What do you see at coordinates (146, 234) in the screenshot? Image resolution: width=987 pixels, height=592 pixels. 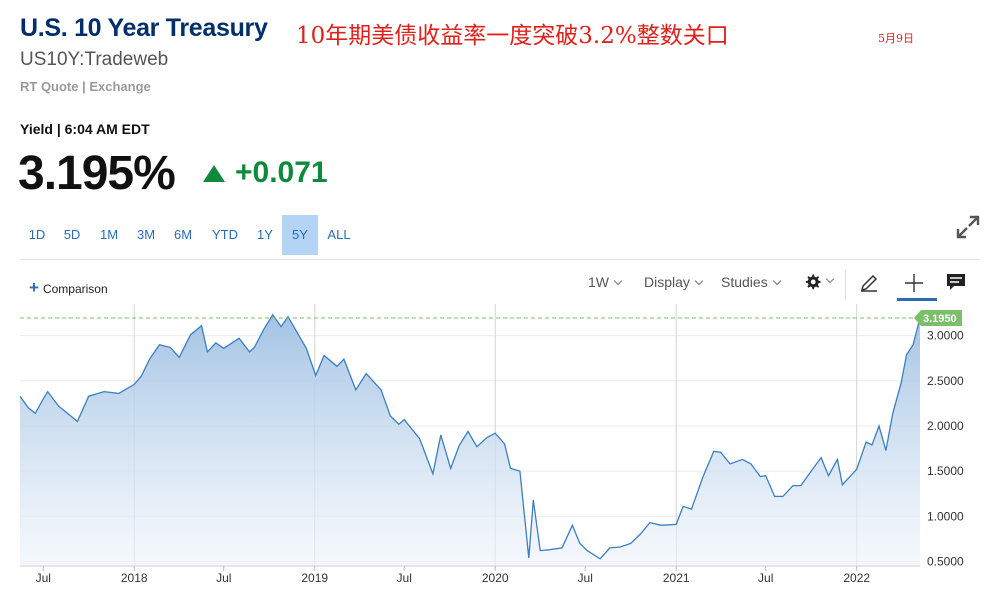 I see `range-3m: 3M` at bounding box center [146, 234].